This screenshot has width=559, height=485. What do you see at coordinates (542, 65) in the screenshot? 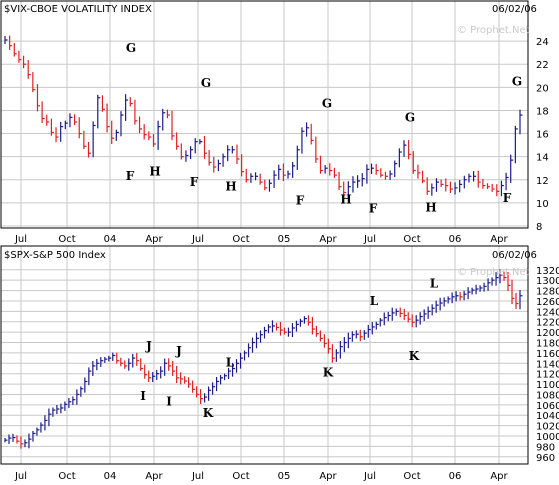
I see `vix-y-tick-label: 22` at bounding box center [542, 65].